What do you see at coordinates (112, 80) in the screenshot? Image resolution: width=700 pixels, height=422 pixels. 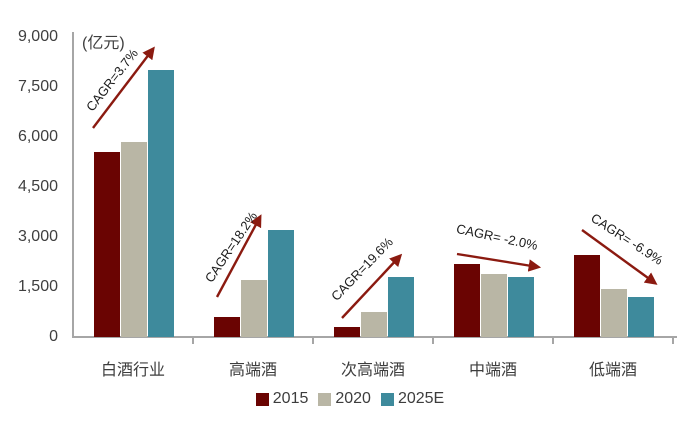 I see `cagr-label: CAGR=3.7%` at bounding box center [112, 80].